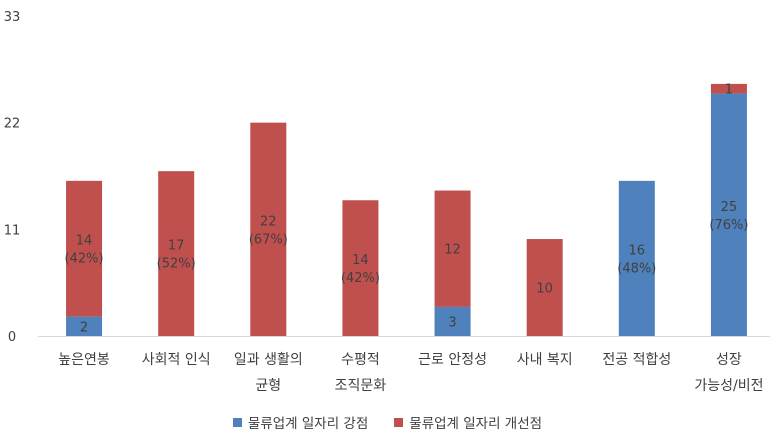 The height and width of the screenshot is (445, 775). I want to click on data-label: 22, so click(268, 221).